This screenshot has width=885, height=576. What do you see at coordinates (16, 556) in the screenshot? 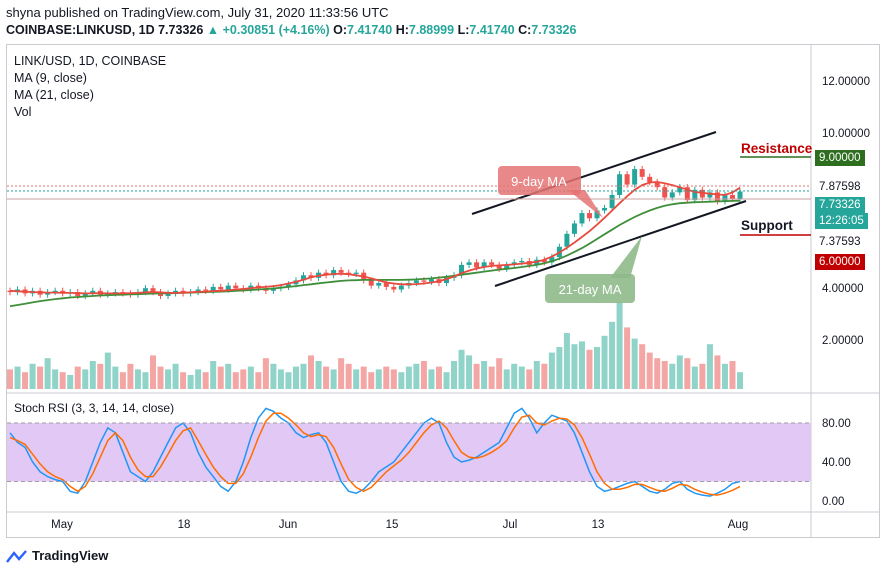
I see `tradingview-logo-icon` at bounding box center [16, 556].